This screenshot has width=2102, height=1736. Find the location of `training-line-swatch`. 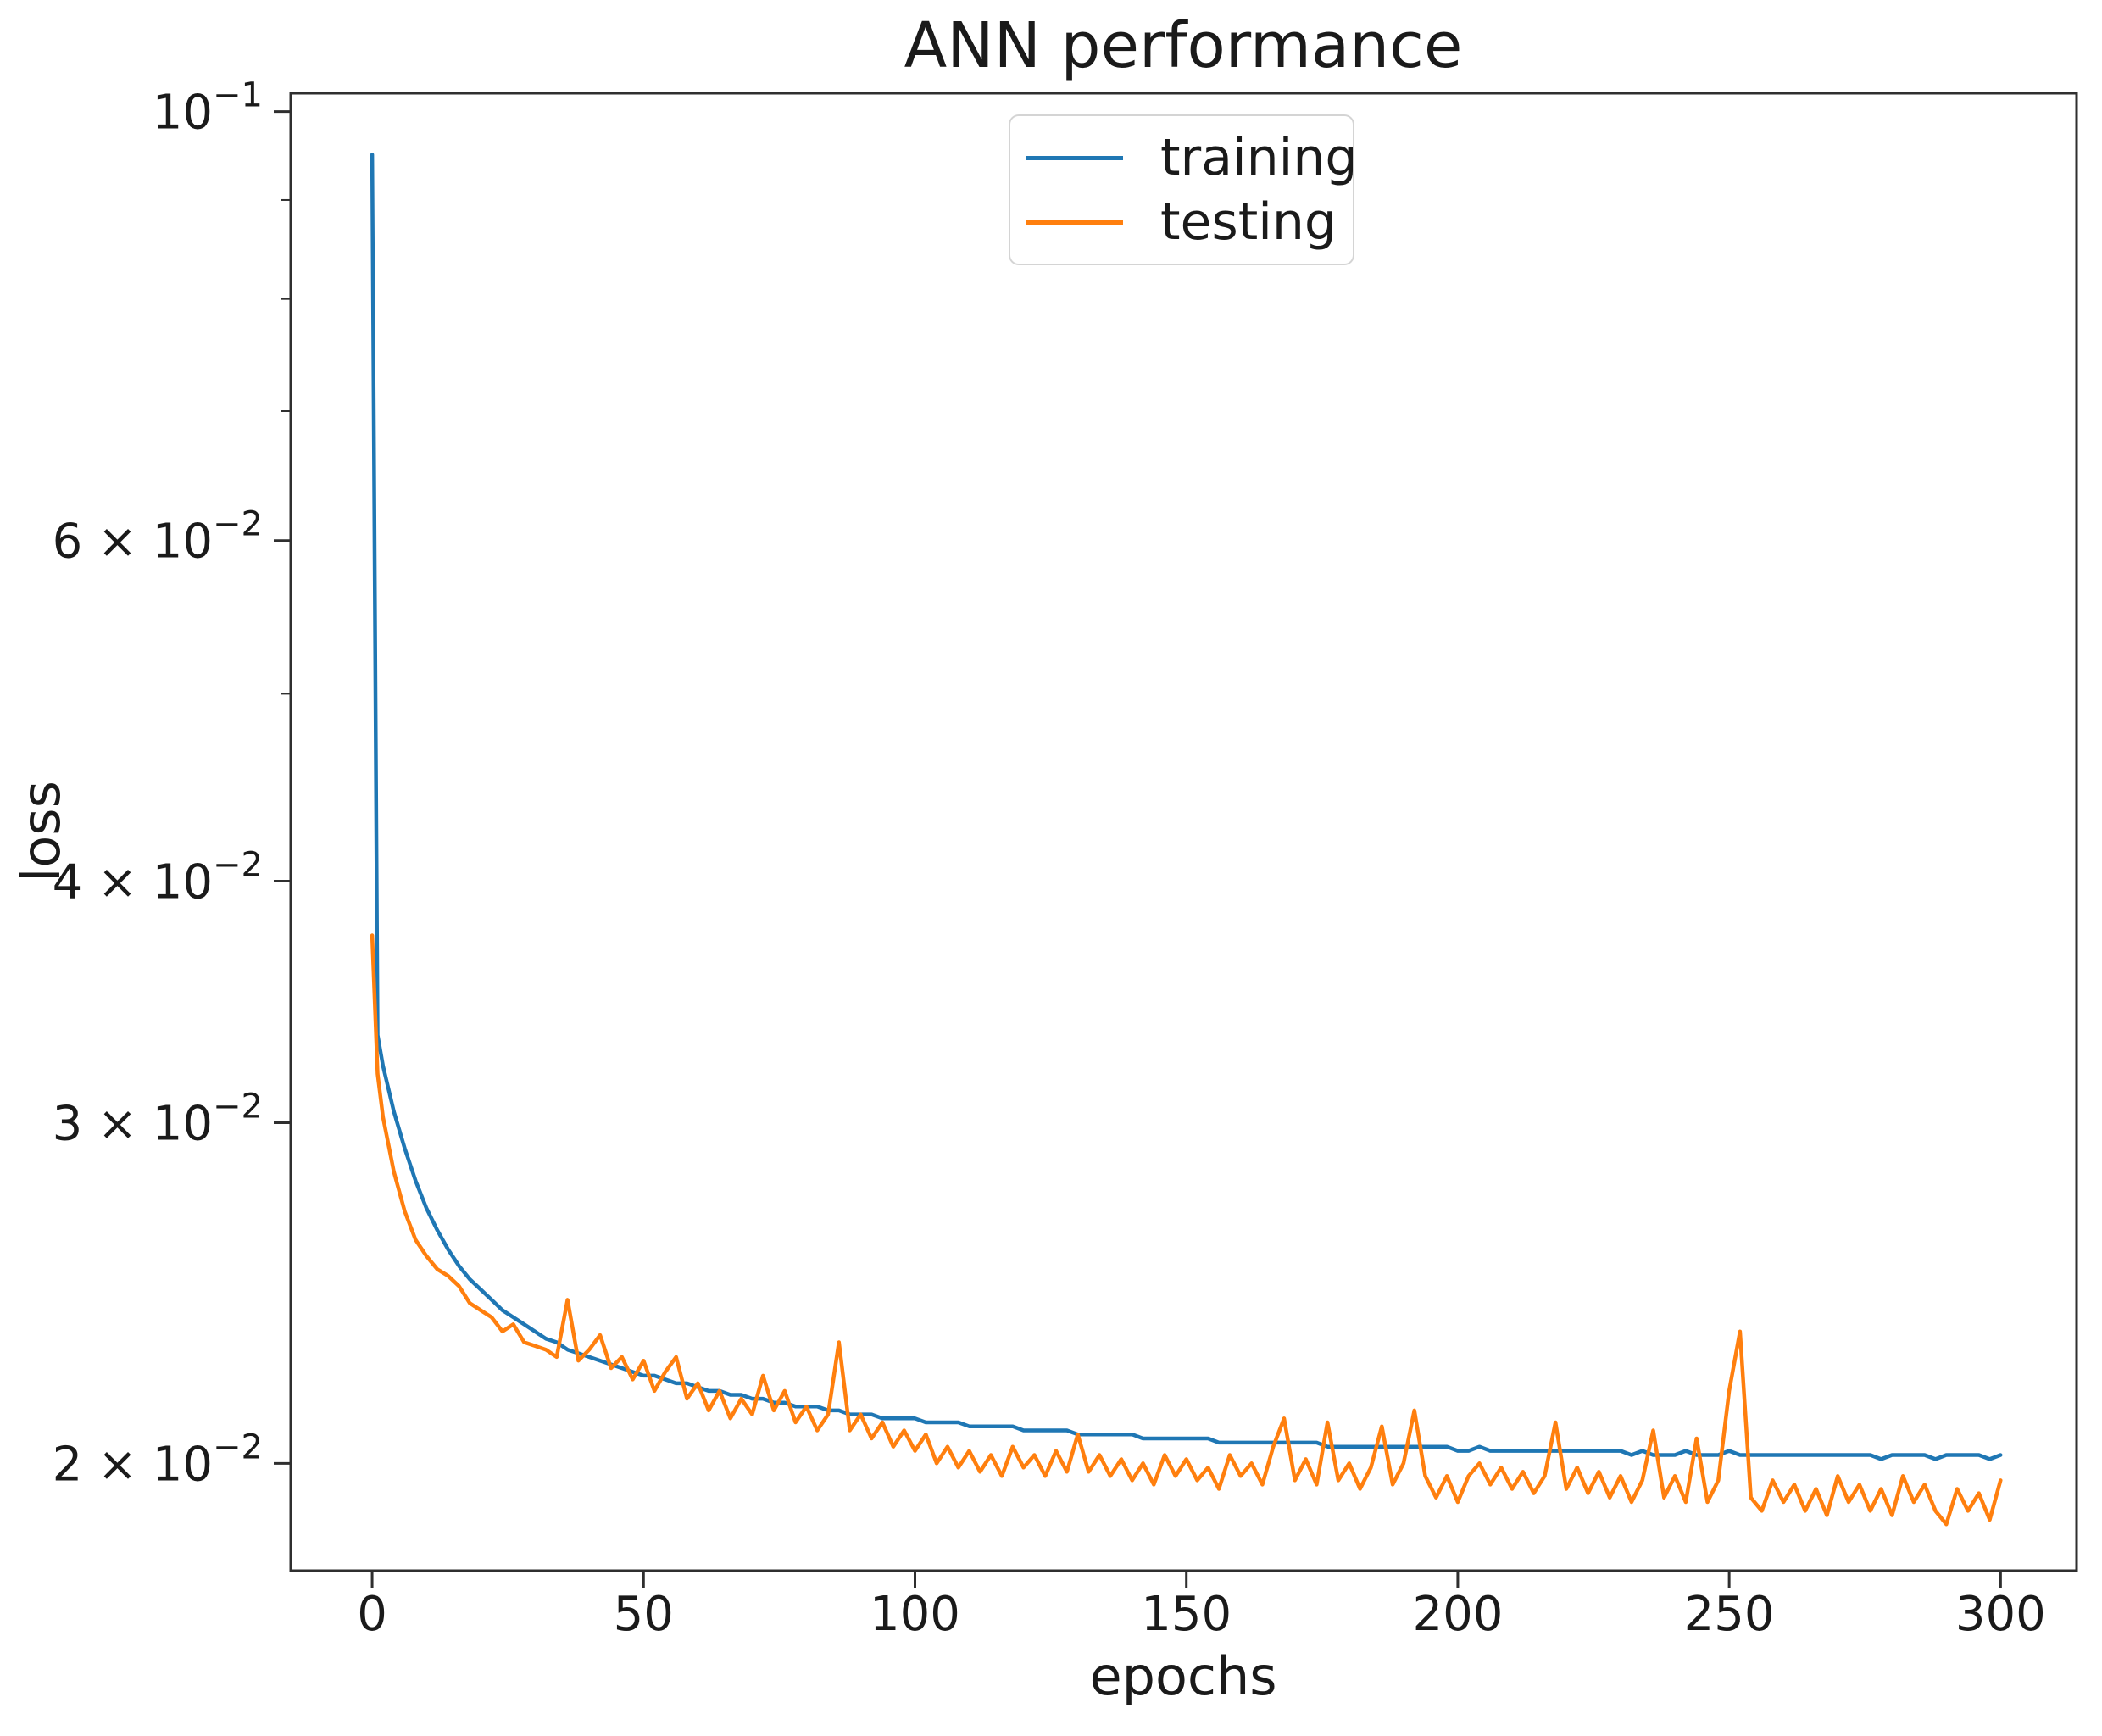

training-line-swatch is located at coordinates (1074, 157).